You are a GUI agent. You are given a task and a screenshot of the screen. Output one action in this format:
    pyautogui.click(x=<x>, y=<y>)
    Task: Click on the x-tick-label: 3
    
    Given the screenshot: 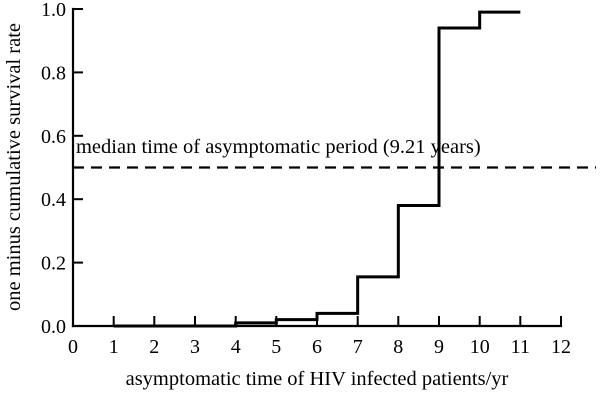 What is the action you would take?
    pyautogui.click(x=195, y=347)
    